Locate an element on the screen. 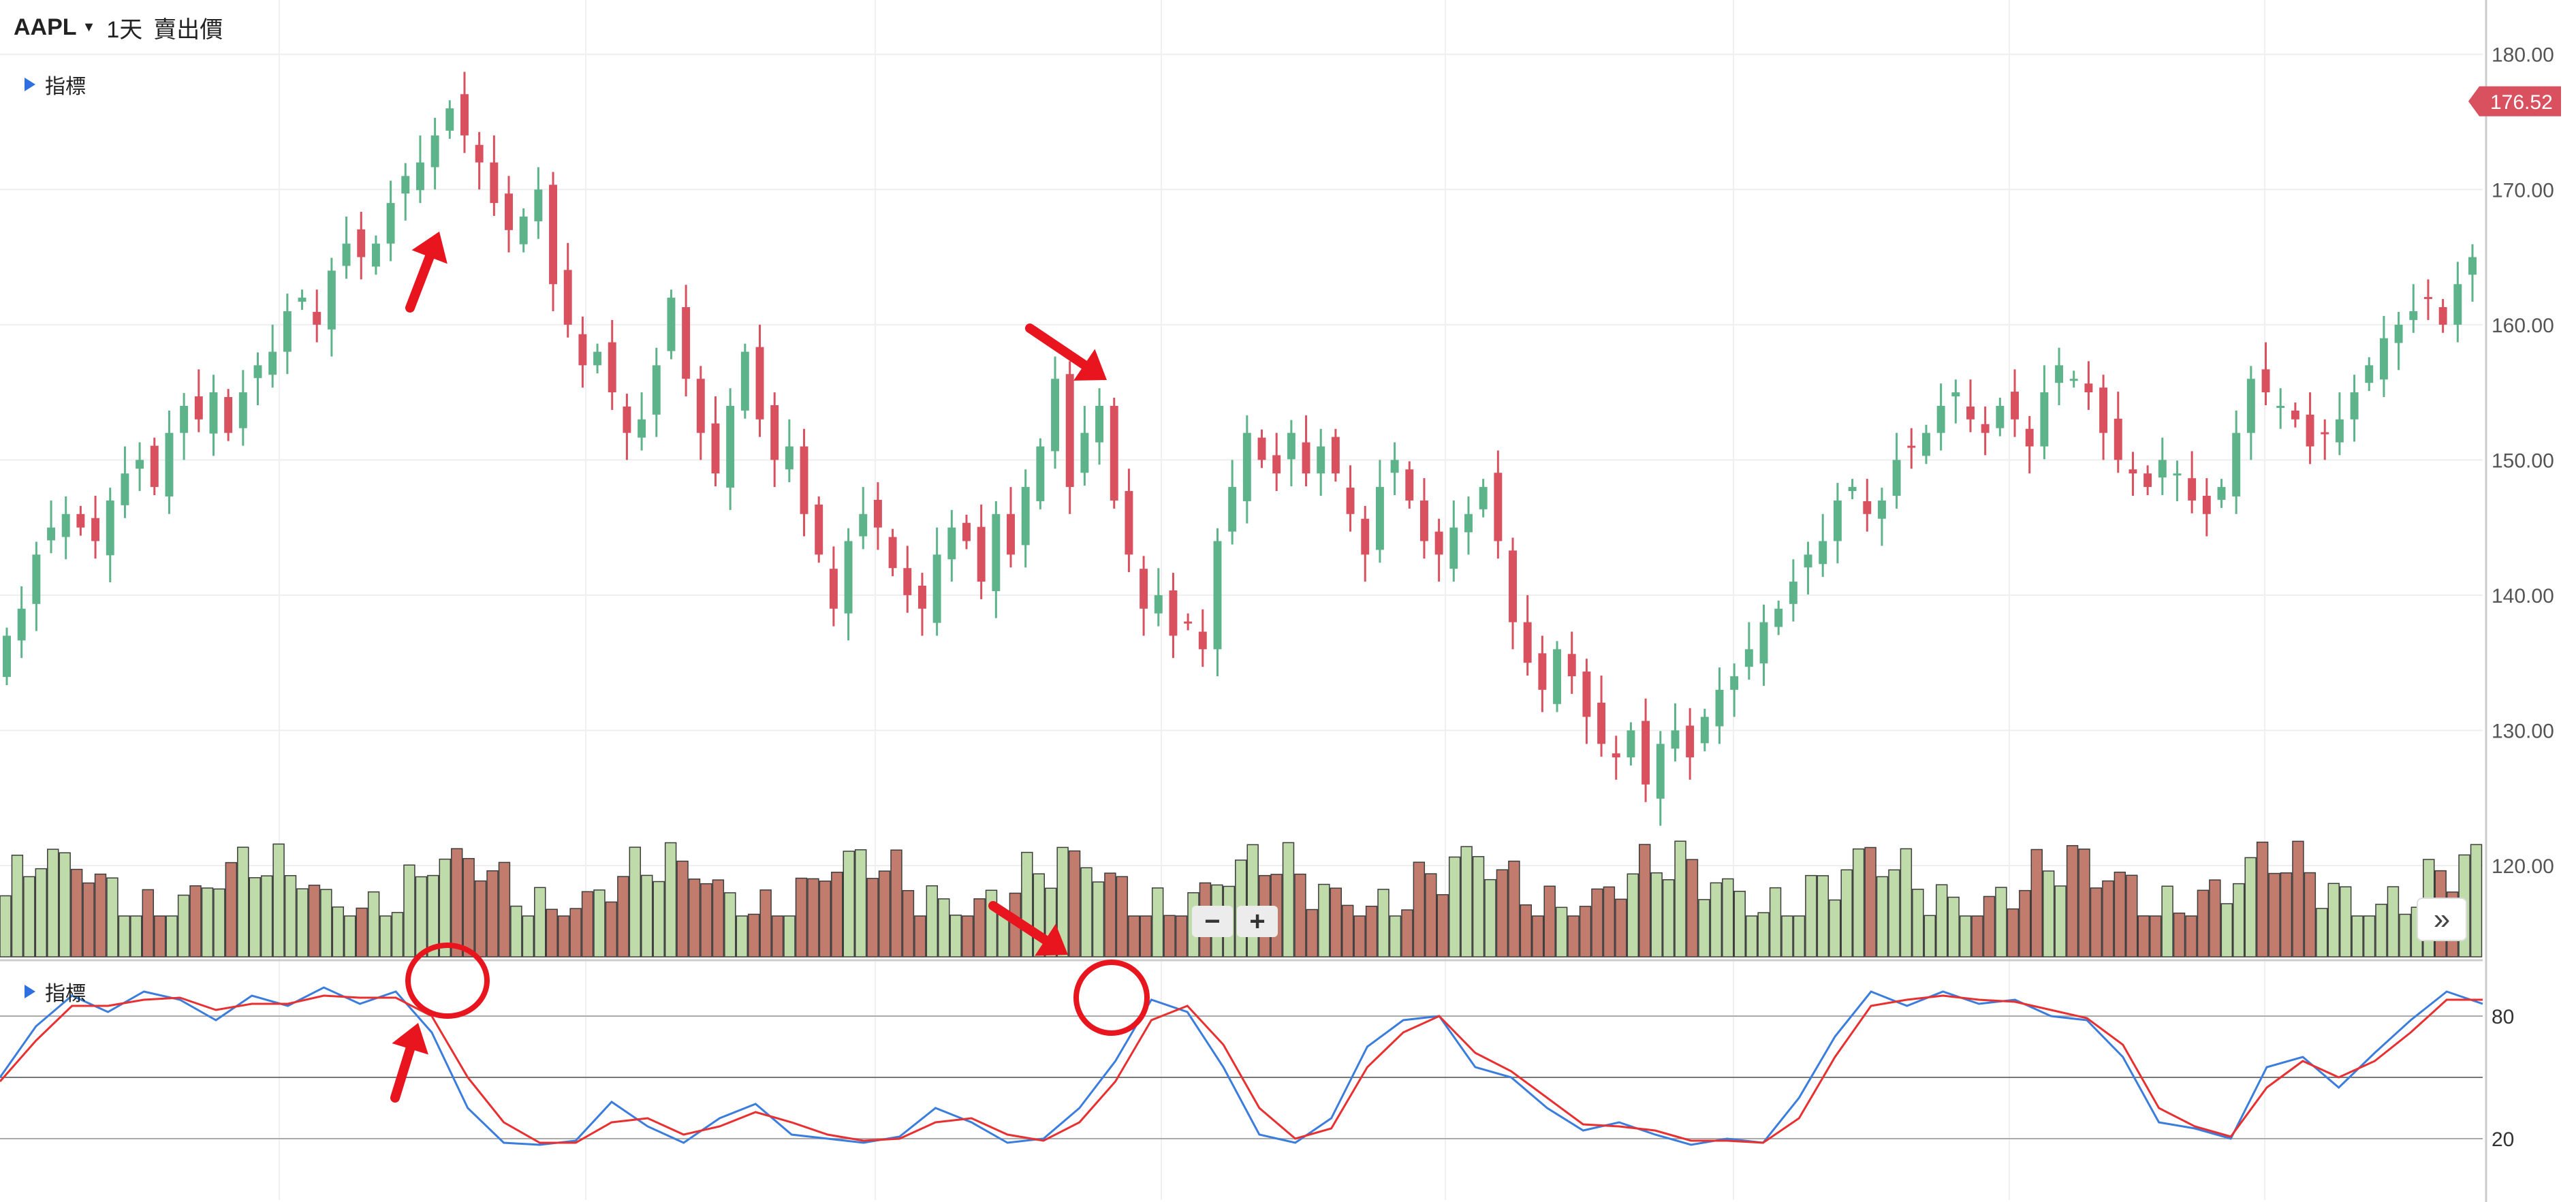 Image resolution: width=2576 pixels, height=1202 pixels. zoom-out-button: − is located at coordinates (1212, 922).